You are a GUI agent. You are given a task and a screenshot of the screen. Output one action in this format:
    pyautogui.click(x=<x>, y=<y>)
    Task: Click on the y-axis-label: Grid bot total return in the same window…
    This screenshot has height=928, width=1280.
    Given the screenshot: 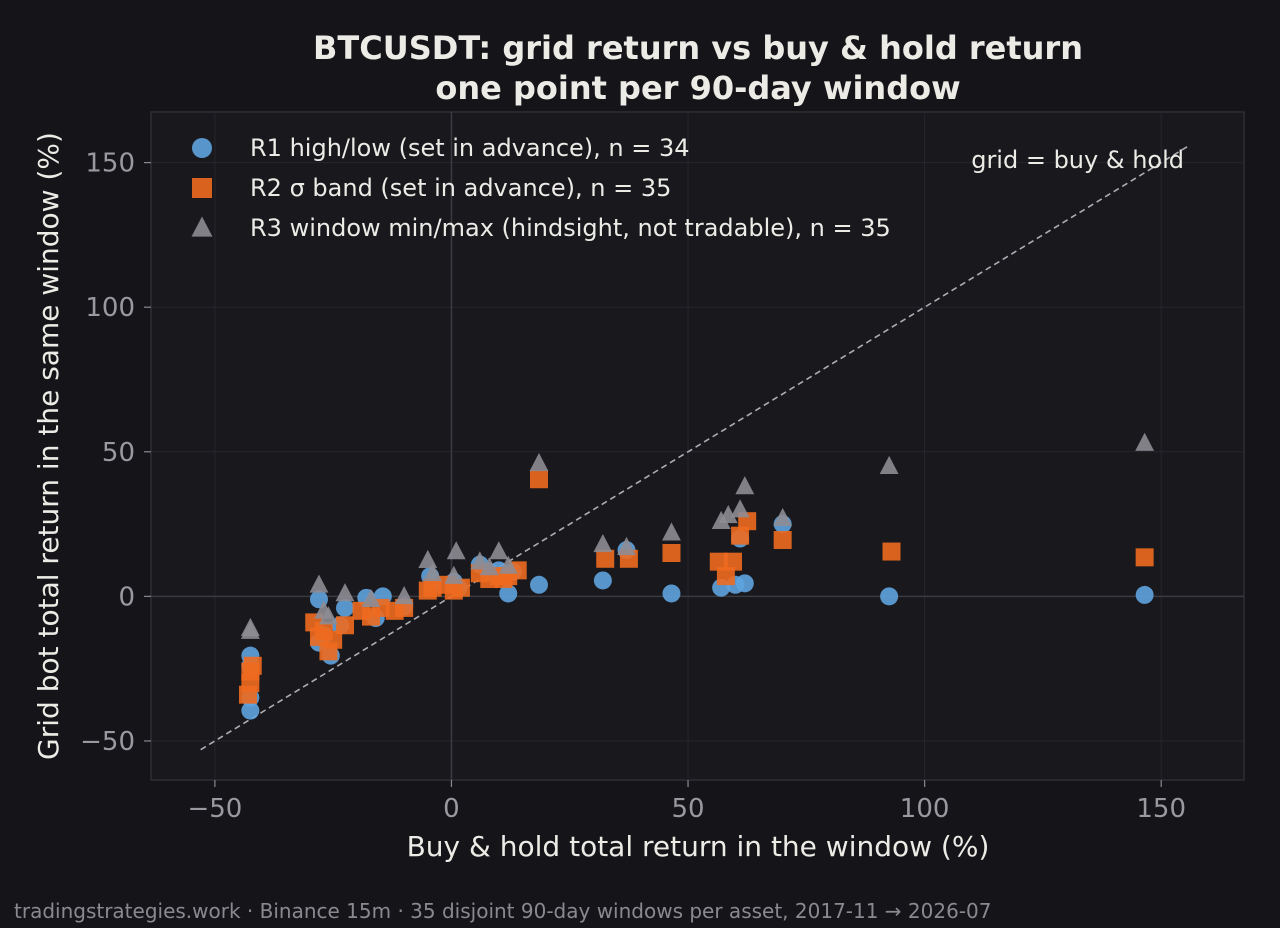 What is the action you would take?
    pyautogui.click(x=48, y=446)
    